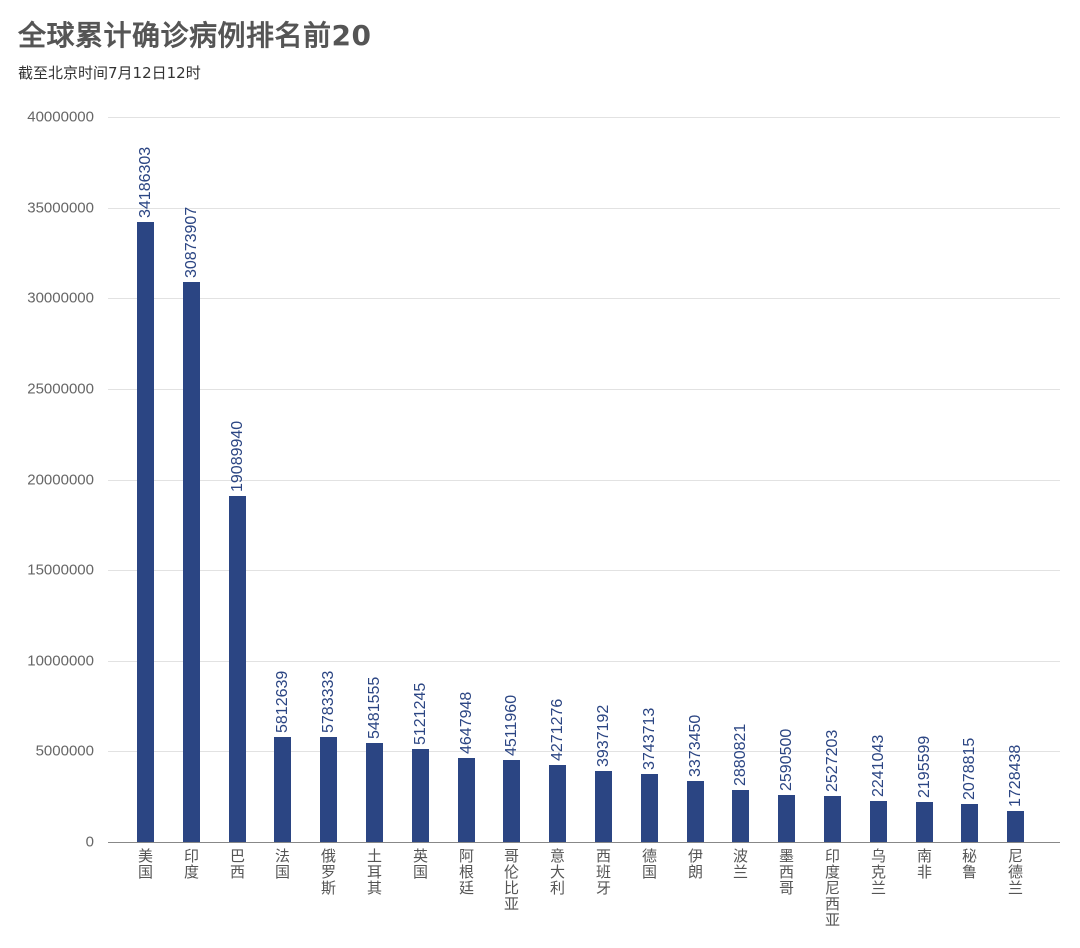  What do you see at coordinates (511, 725) in the screenshot?
I see `bar-value-label: 4511960` at bounding box center [511, 725].